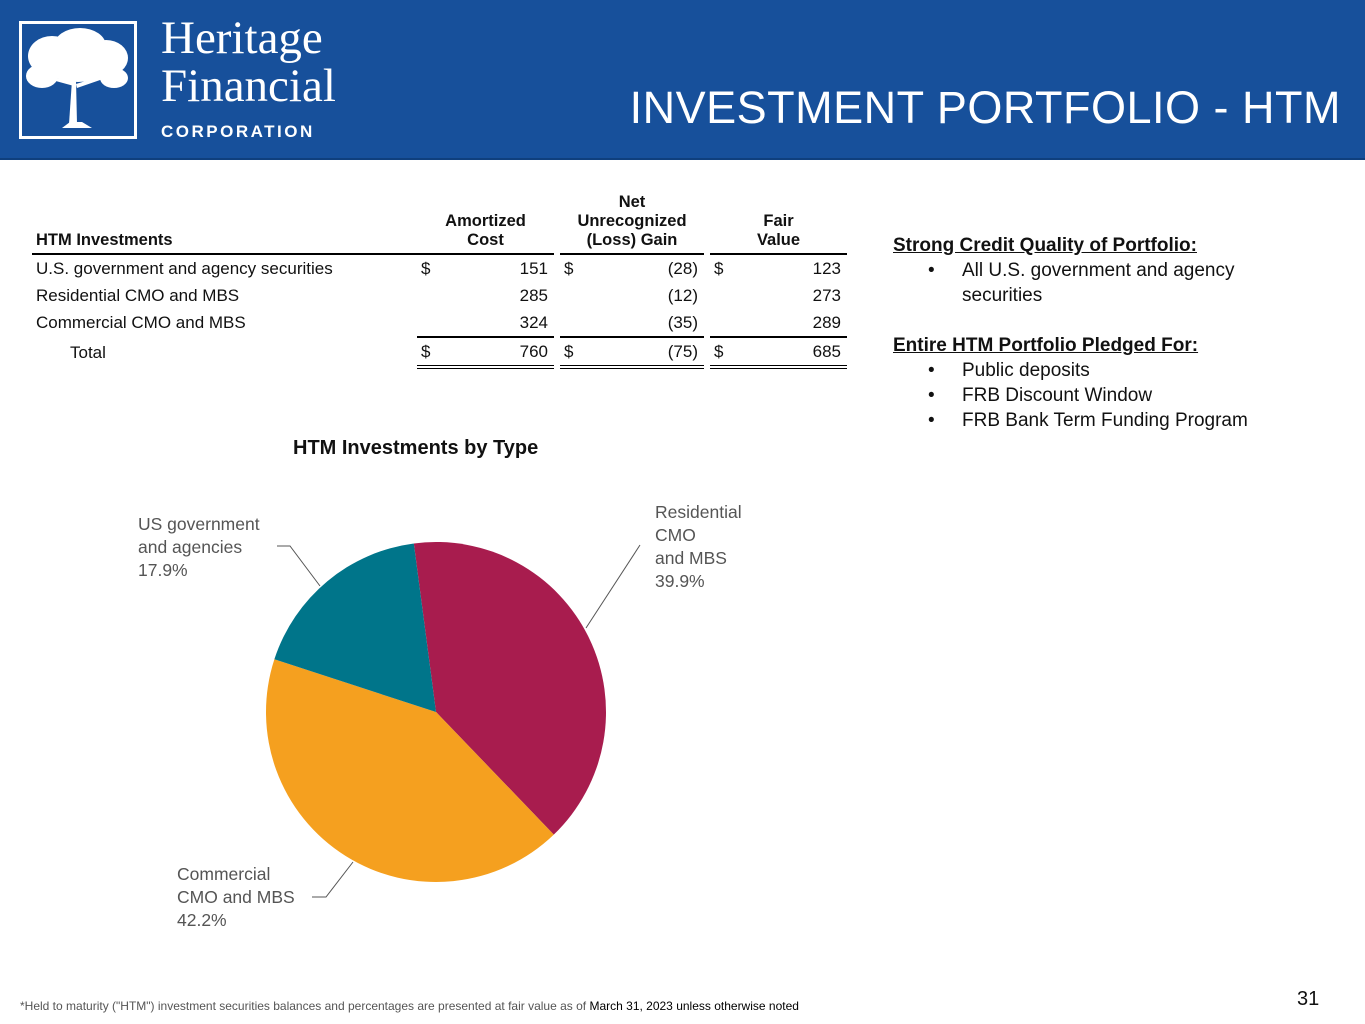 The image size is (1365, 1024). What do you see at coordinates (826, 295) in the screenshot?
I see `fair-value-value: 273` at bounding box center [826, 295].